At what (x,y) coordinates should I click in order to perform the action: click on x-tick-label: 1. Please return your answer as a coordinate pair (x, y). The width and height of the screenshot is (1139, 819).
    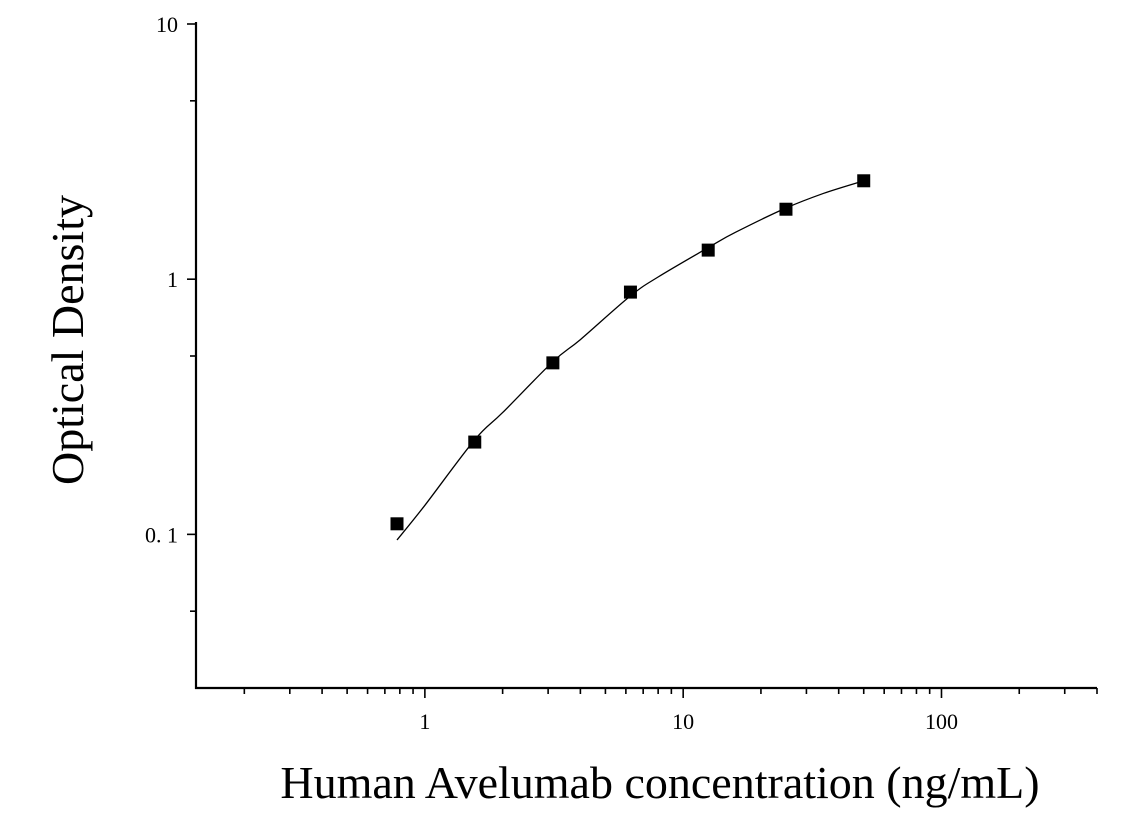
    Looking at the image, I should click on (424, 721).